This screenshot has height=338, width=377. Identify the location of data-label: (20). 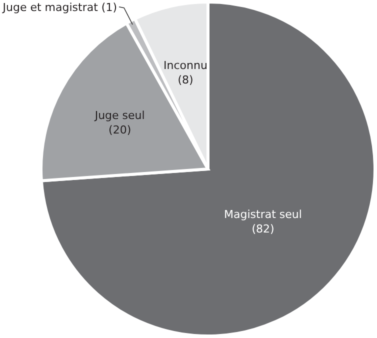
(120, 129).